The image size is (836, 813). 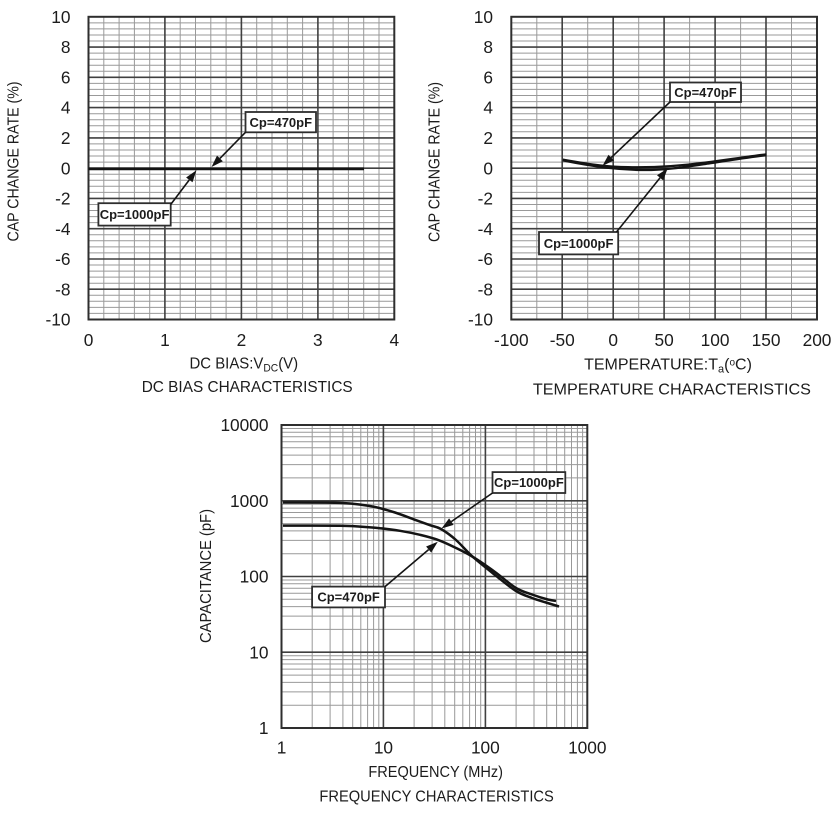 I want to click on svg-text: FREQUENCY CHARACTERISTICS, so click(x=436, y=797).